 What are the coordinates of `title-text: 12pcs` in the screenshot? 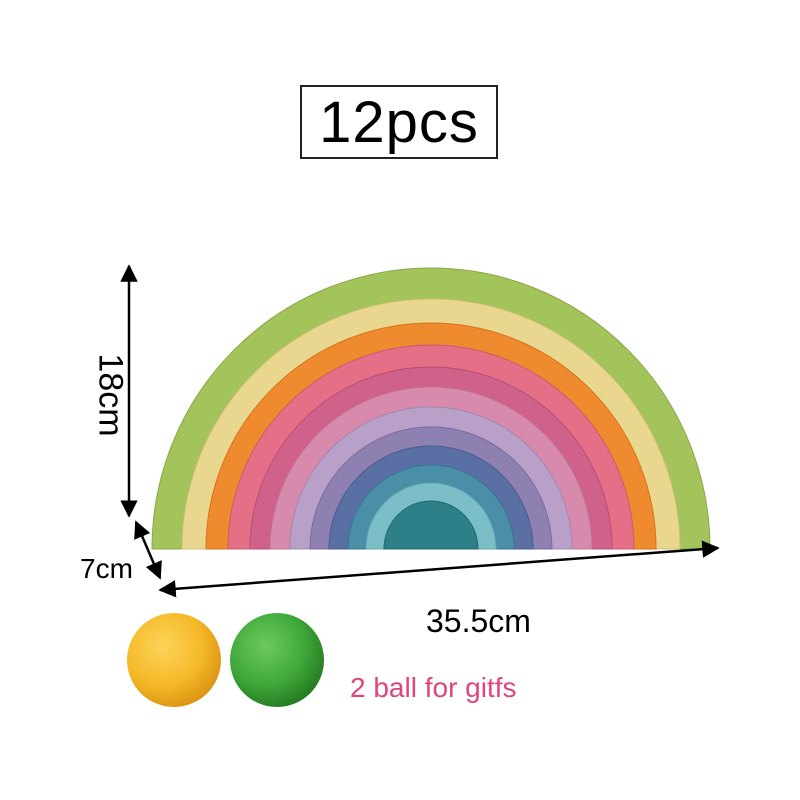 It's located at (399, 122).